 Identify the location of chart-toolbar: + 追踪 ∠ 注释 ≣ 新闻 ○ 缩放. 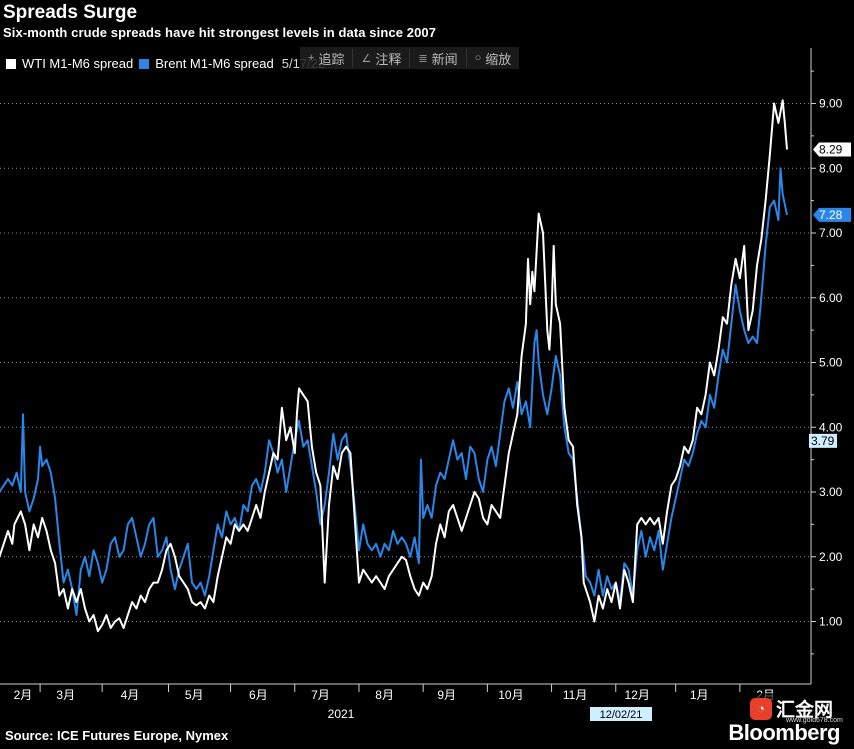
(410, 58).